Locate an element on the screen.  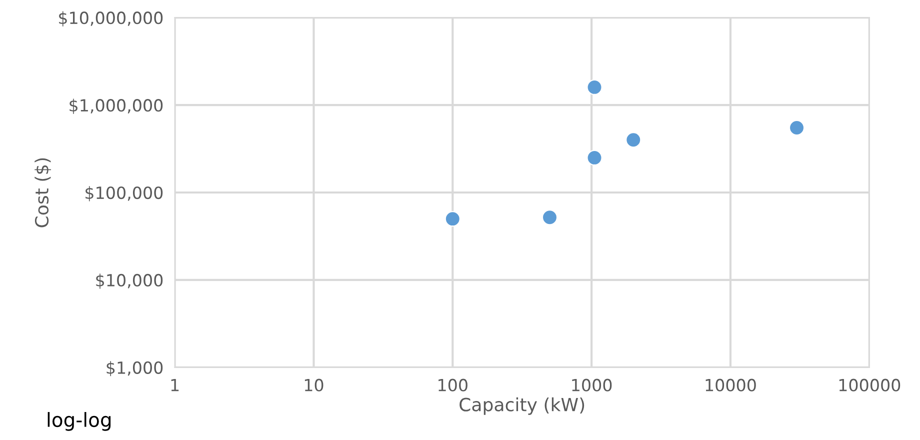
x-tick-label: 100000 is located at coordinates (869, 385).